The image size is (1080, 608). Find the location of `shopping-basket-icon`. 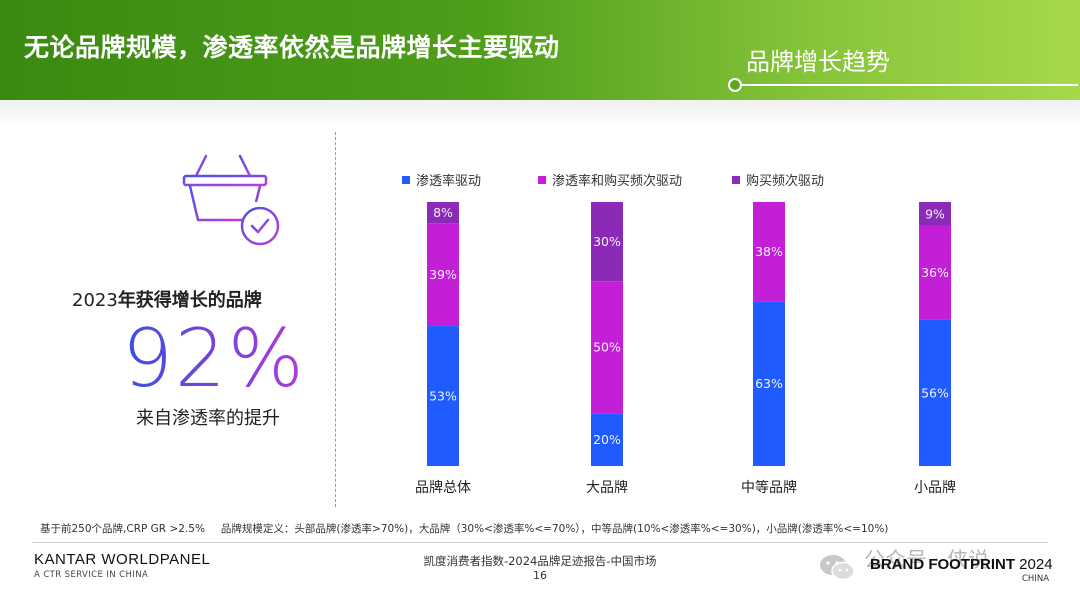

shopping-basket-icon is located at coordinates (231, 200).